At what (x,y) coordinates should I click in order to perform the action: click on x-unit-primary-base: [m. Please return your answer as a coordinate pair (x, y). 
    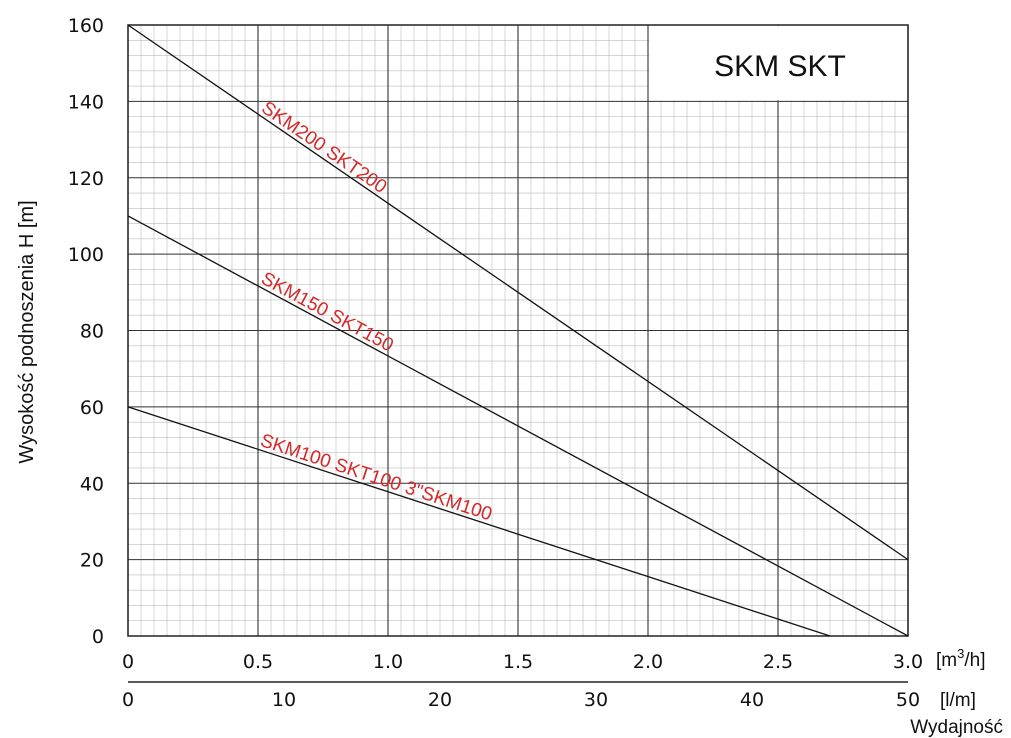
    Looking at the image, I should click on (946, 660).